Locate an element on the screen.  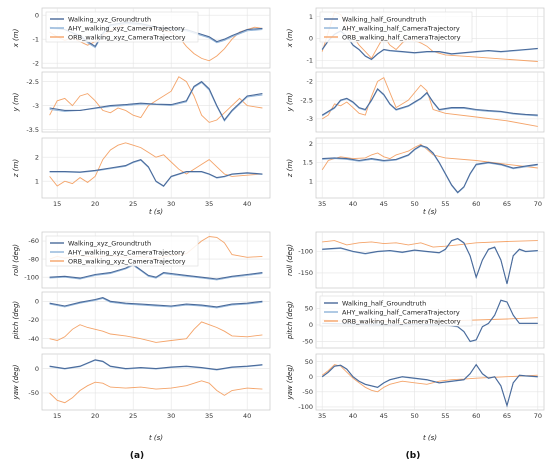
x-tick-label: 20 is located at coordinates (95, 204).